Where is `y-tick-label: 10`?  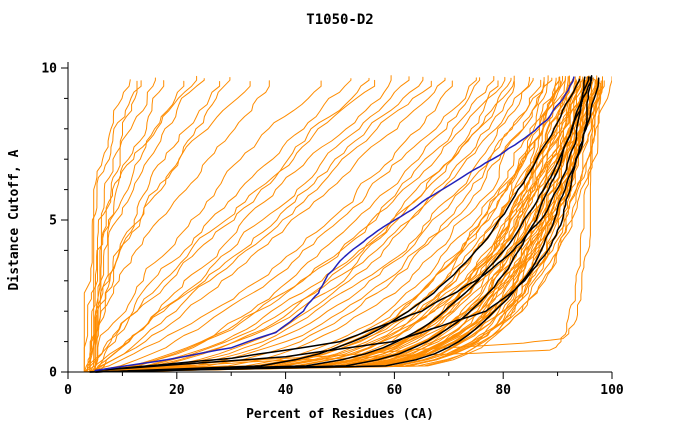
y-tick-label: 10 is located at coordinates (49, 69).